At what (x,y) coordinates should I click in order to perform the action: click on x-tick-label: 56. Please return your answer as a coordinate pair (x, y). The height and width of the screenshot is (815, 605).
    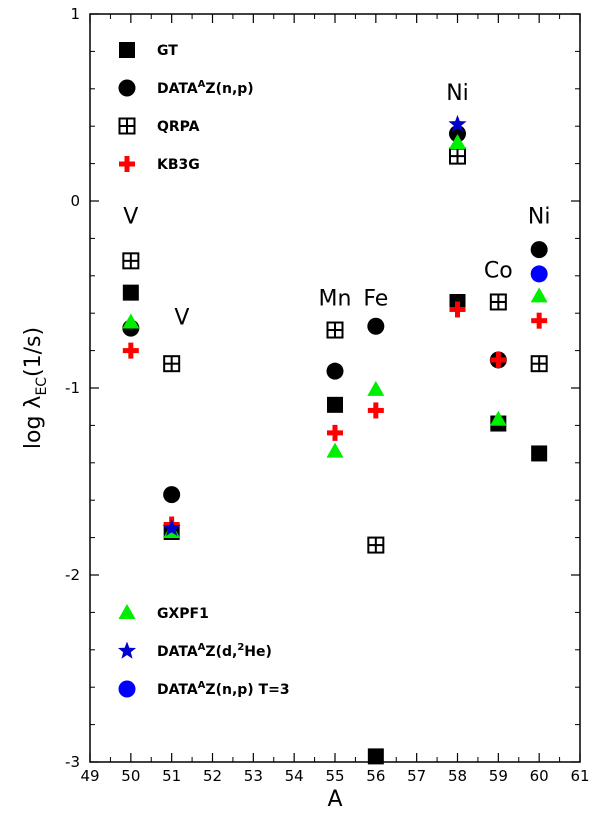
    Looking at the image, I should click on (375, 776).